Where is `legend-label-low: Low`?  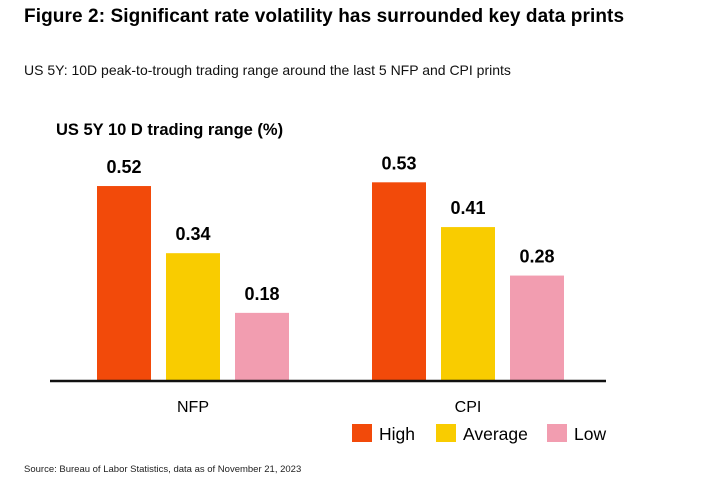 legend-label-low: Low is located at coordinates (590, 434).